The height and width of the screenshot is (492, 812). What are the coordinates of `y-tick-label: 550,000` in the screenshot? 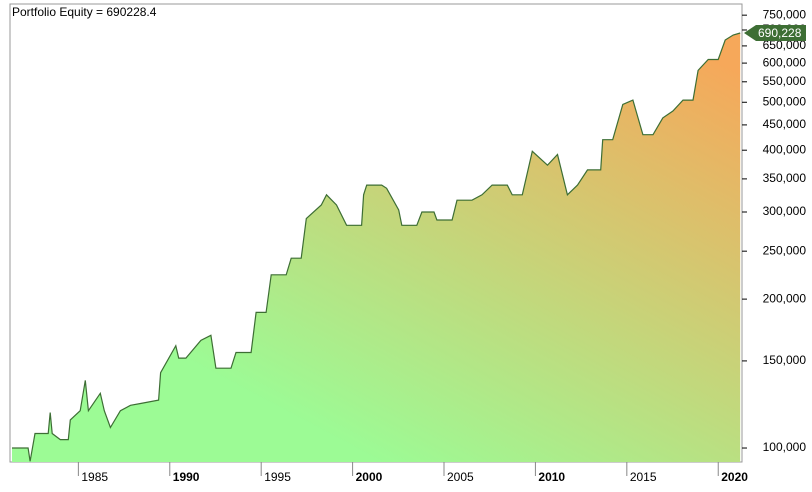 It's located at (785, 81).